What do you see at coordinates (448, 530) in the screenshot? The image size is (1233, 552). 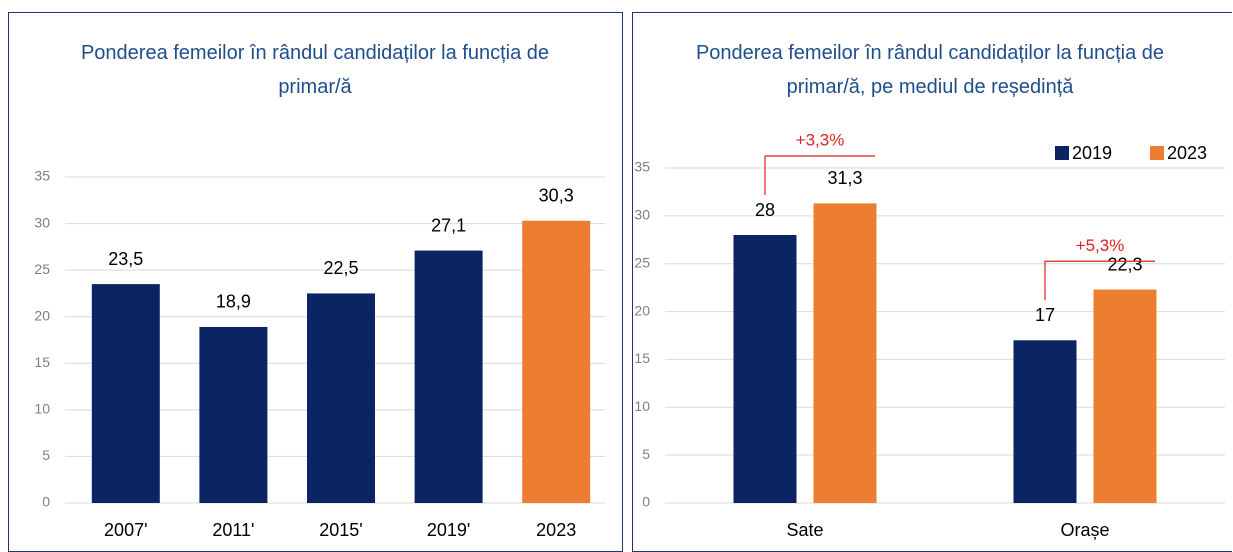 I see `x-tick-label: 2019'` at bounding box center [448, 530].